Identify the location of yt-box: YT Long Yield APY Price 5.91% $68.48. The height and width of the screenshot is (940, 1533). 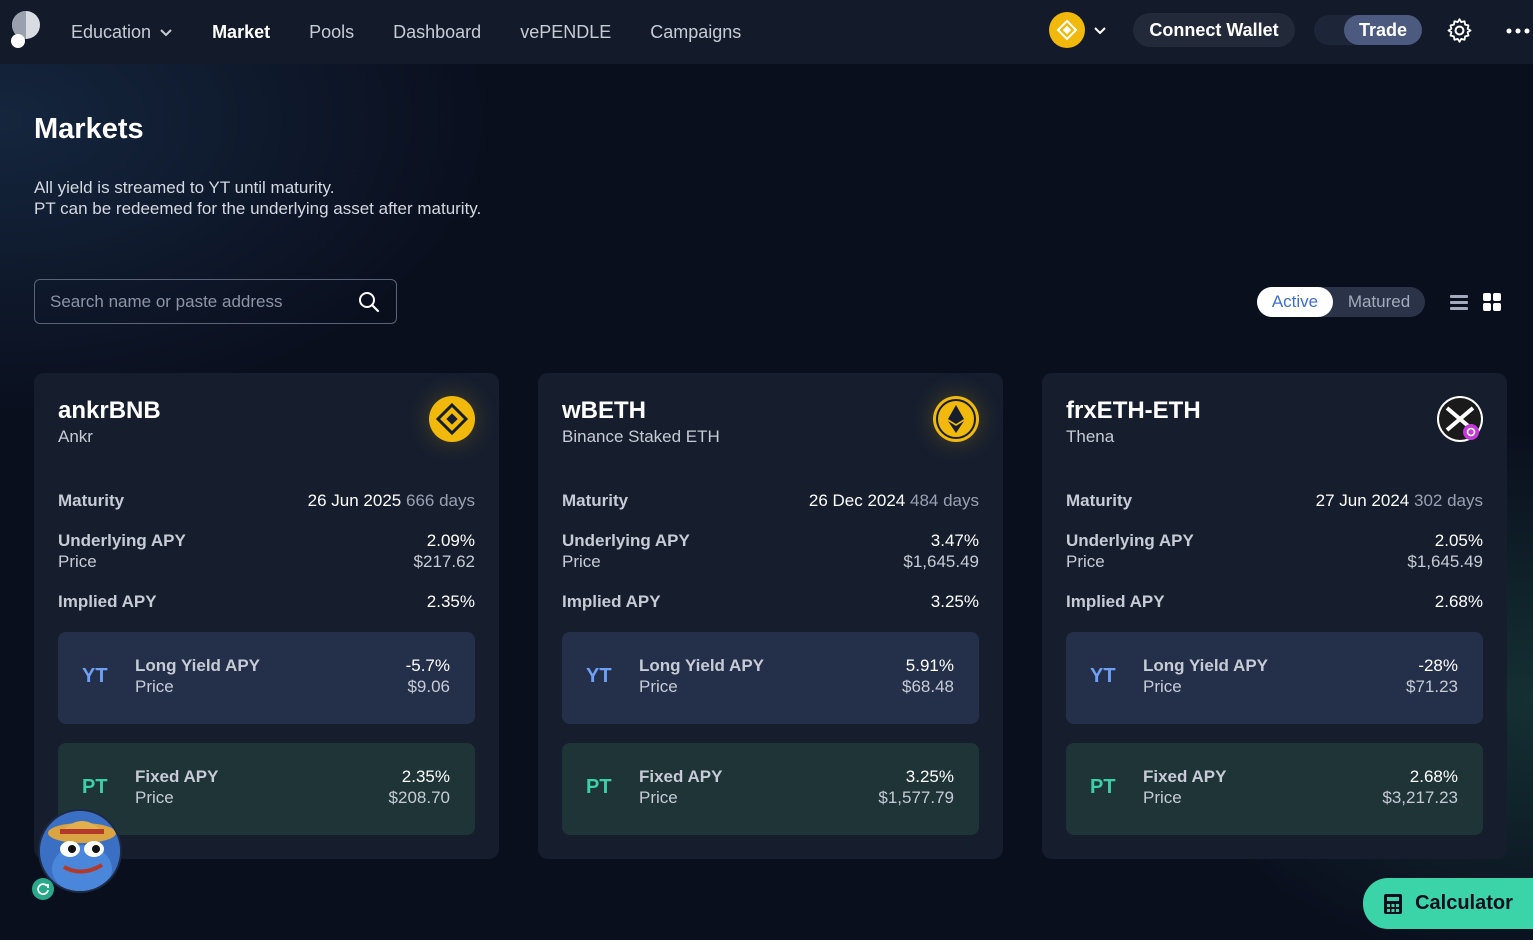
(770, 678).